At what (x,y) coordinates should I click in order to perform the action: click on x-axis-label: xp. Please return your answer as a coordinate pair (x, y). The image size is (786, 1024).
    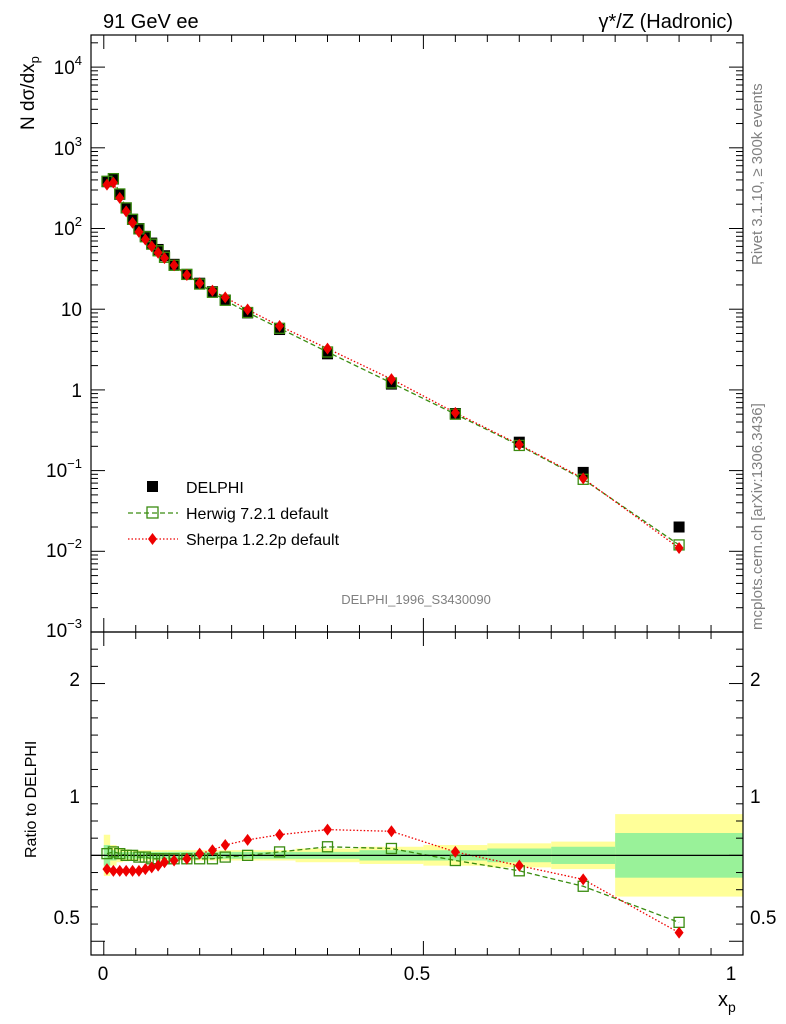
    Looking at the image, I should click on (727, 1002).